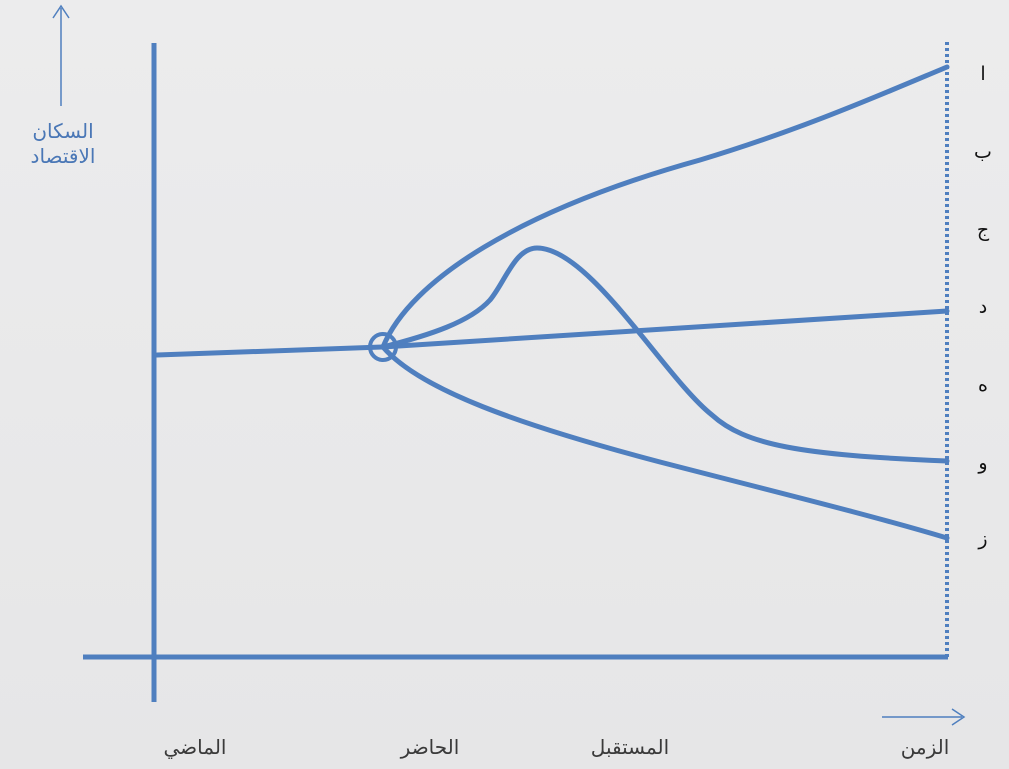 The height and width of the screenshot is (769, 1009). What do you see at coordinates (983, 539) in the screenshot?
I see `scenario-label-7: ز` at bounding box center [983, 539].